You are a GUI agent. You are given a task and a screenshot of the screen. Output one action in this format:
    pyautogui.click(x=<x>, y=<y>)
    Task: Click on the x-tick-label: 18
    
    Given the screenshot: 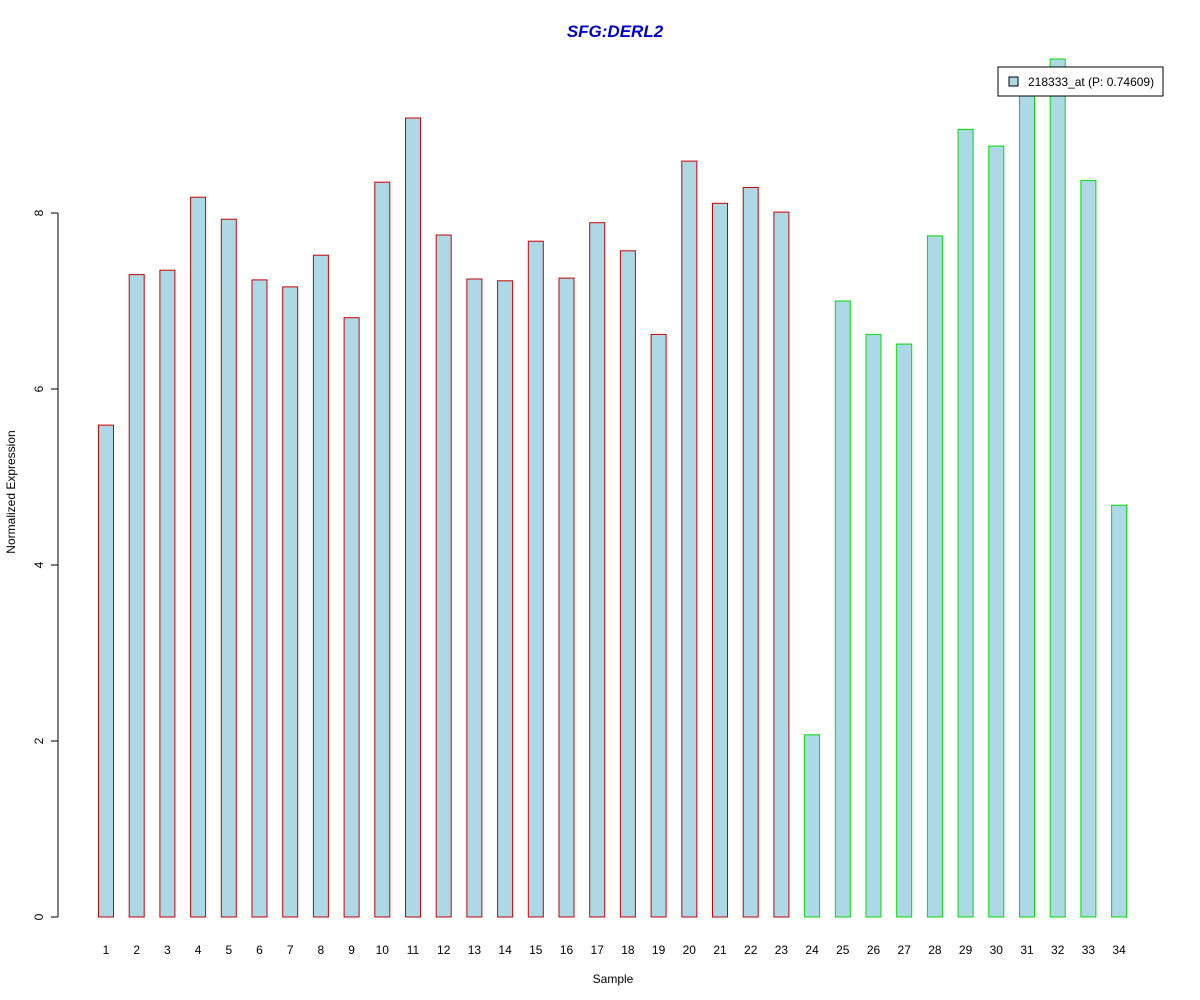 What is the action you would take?
    pyautogui.click(x=628, y=950)
    